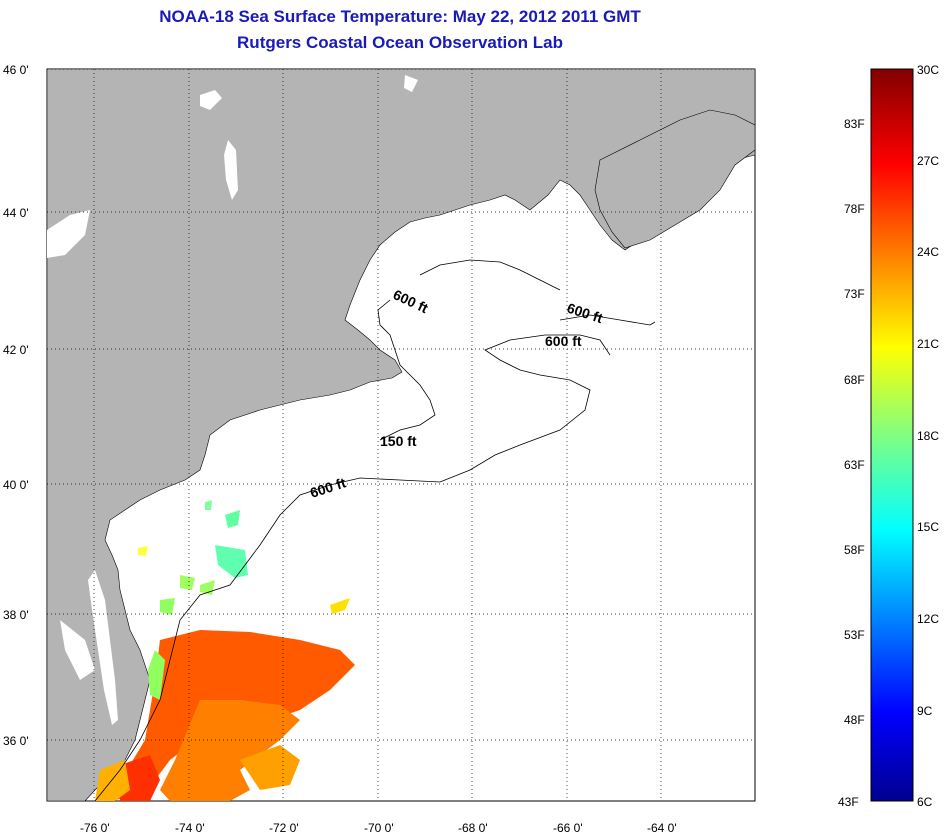 The height and width of the screenshot is (840, 944). Describe the element at coordinates (928, 252) in the screenshot. I see `colorbar-c-label: 24C` at that location.